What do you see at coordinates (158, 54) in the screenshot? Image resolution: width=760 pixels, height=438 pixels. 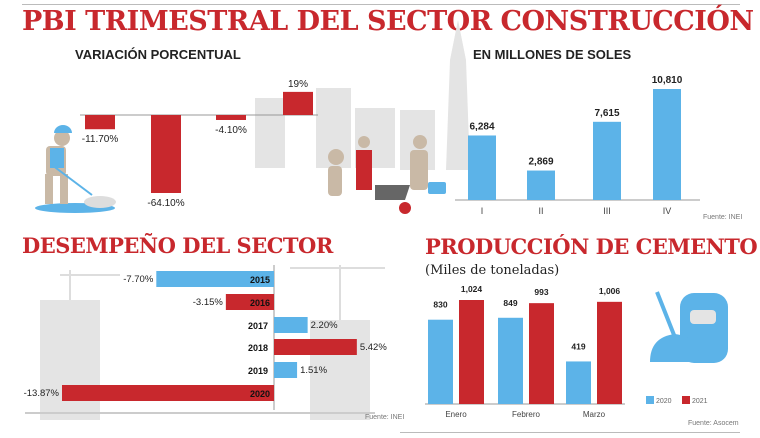 I see `variacion-title: VARIACIÓN PORCENTUAL` at bounding box center [158, 54].